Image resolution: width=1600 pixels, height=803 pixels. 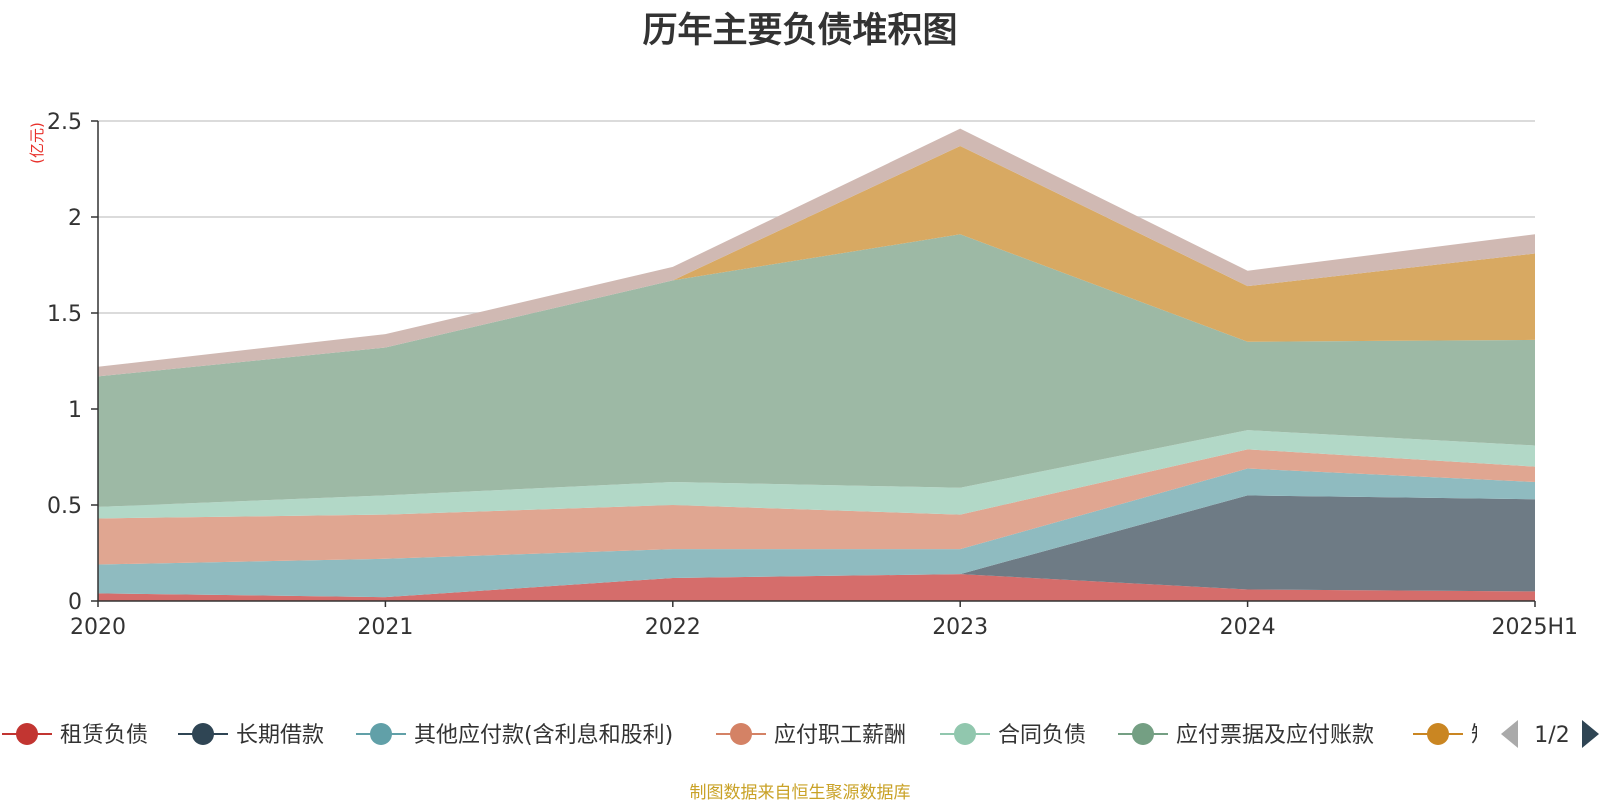 I want to click on y-tick-label: 1.5, so click(x=64, y=314).